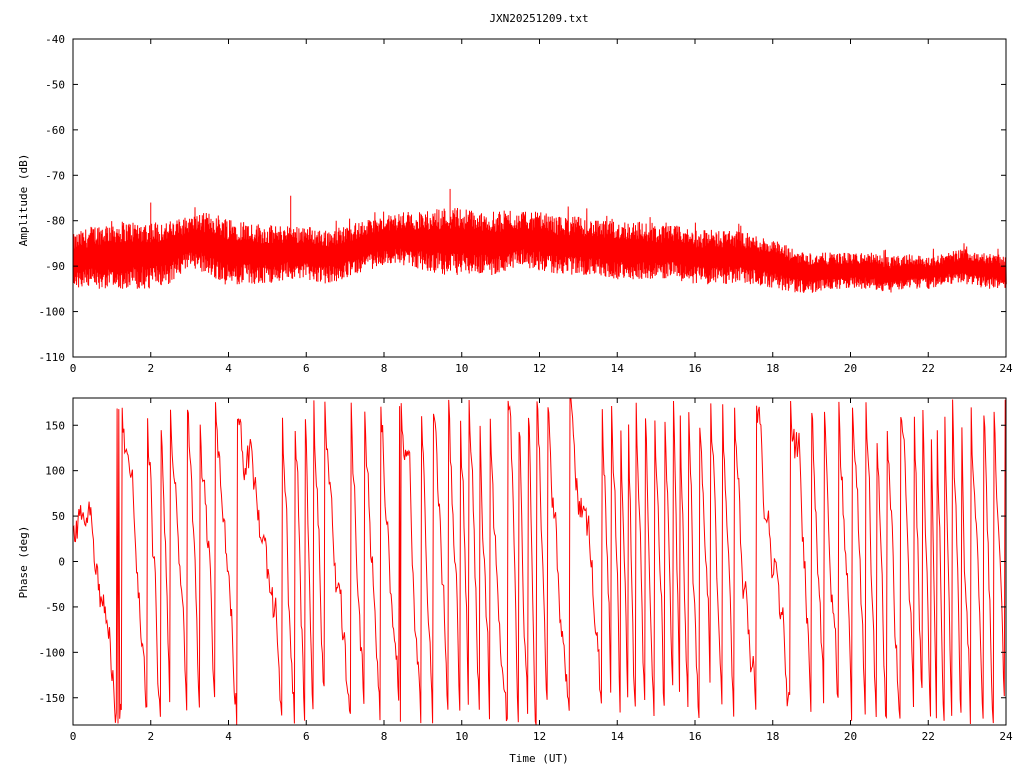 This screenshot has width=1024, height=768. I want to click on amplitude-x-tick-label: 16, so click(694, 368).